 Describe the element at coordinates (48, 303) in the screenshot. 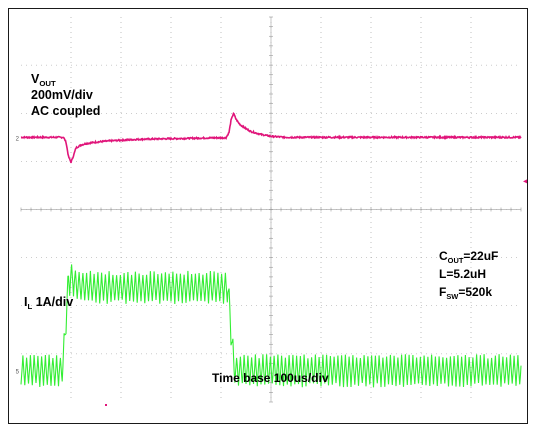

I see `il-label: IL 1A/div` at that location.